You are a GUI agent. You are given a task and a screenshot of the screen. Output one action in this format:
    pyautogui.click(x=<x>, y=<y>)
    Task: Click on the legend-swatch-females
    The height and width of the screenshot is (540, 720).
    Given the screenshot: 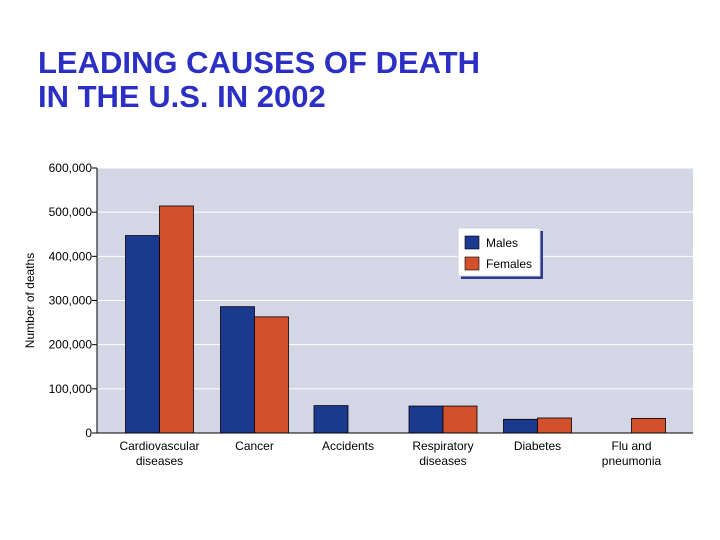 What is the action you would take?
    pyautogui.click(x=472, y=263)
    